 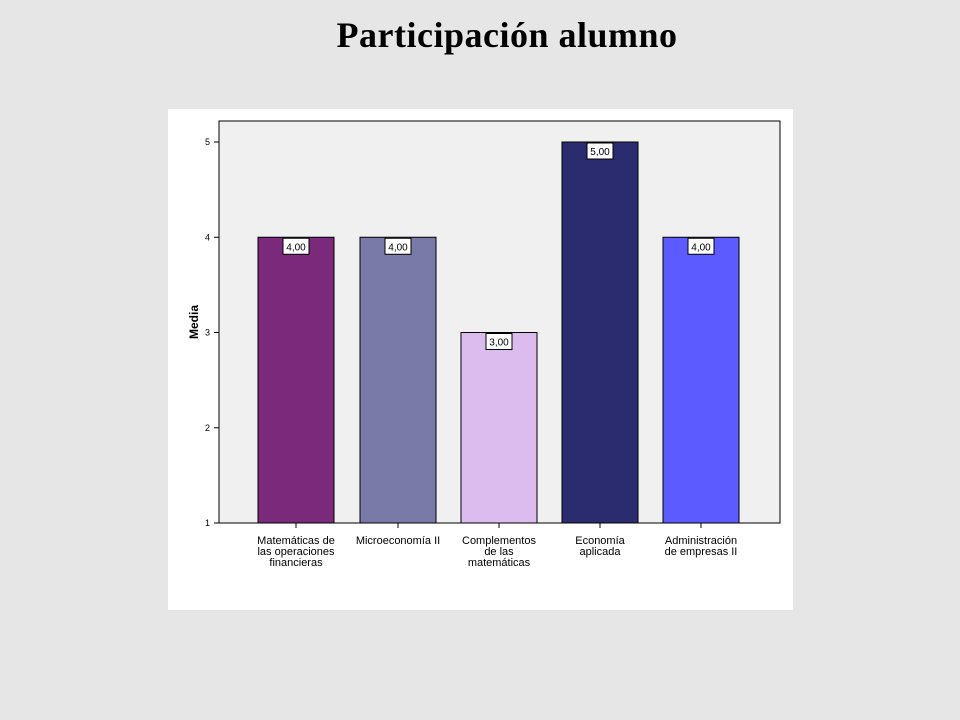 I want to click on data-label: 3,00, so click(x=499, y=343).